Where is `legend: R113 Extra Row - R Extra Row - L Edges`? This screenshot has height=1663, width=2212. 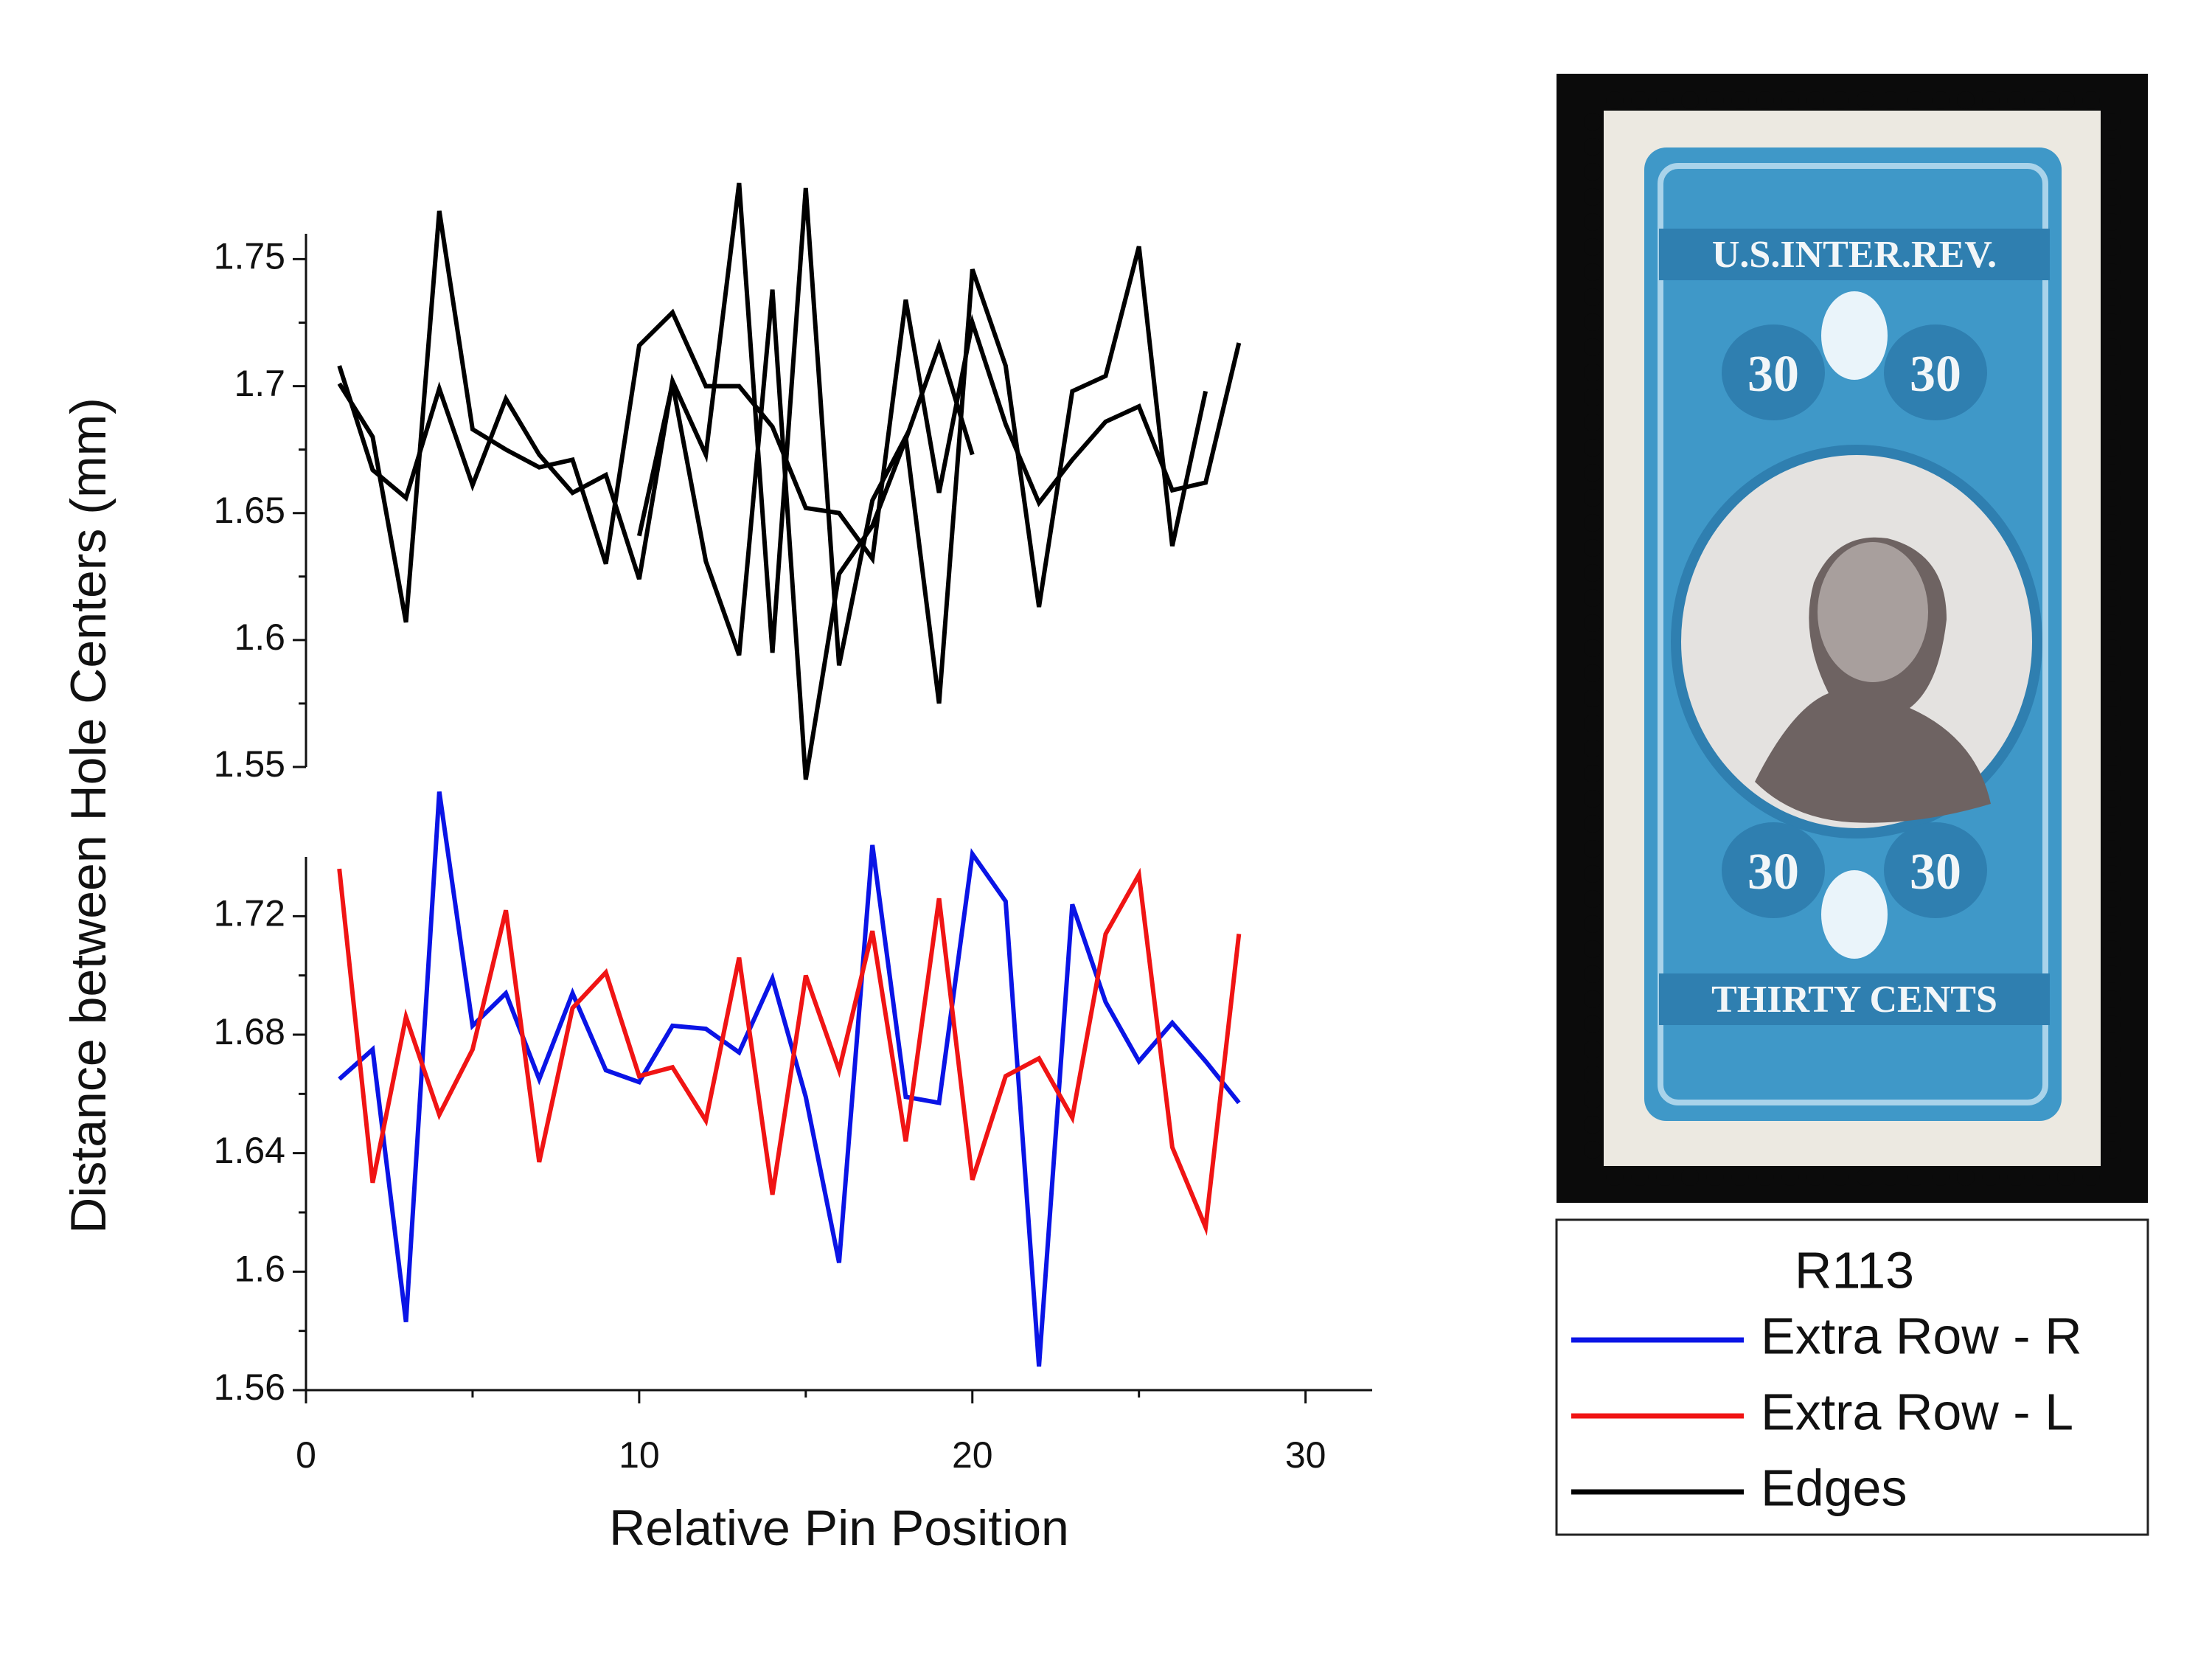 legend: R113 Extra Row - R Extra Row - L Edges is located at coordinates (1852, 1377).